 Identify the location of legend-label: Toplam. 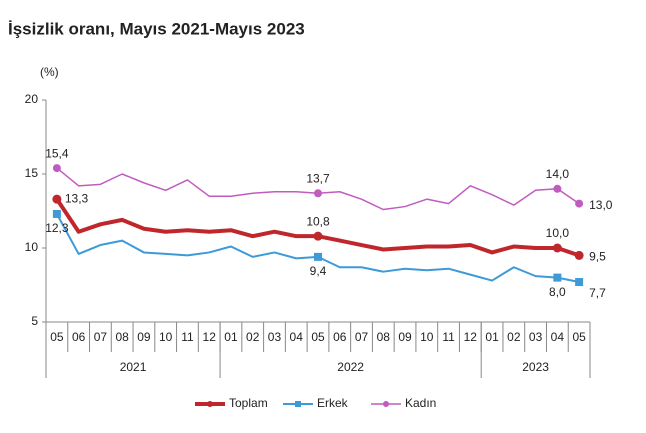
(248, 403).